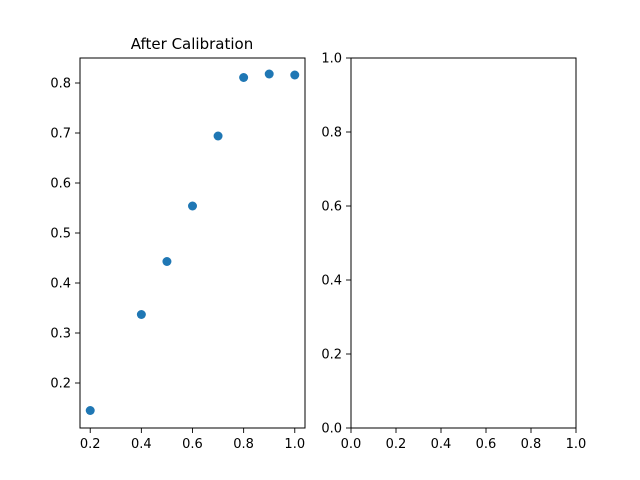  What do you see at coordinates (531, 444) in the screenshot?
I see `right-x-tick-label: 0.8` at bounding box center [531, 444].